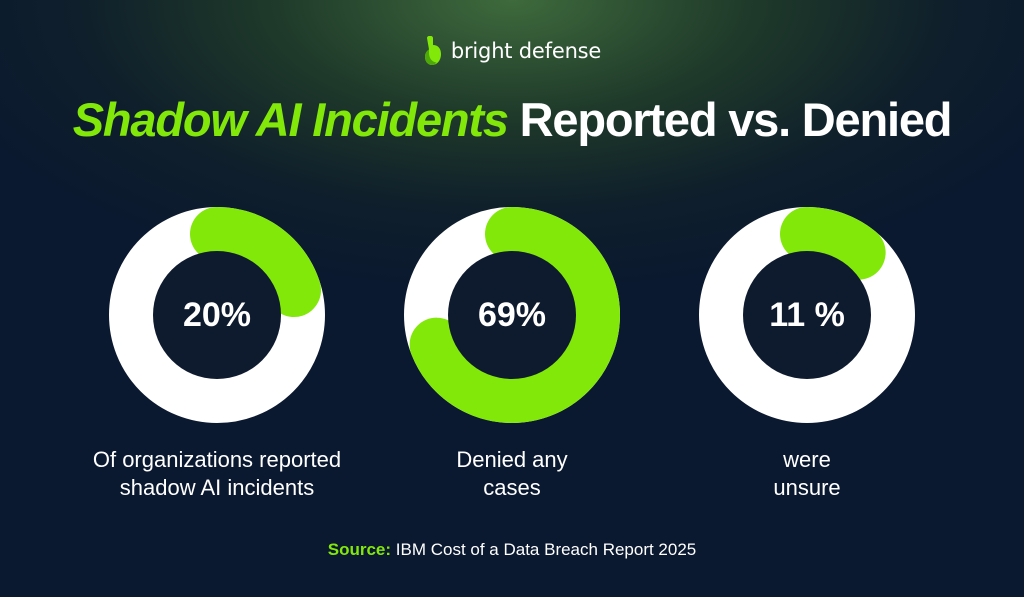 Image resolution: width=1024 pixels, height=597 pixels. I want to click on donut-hole-reported, so click(217, 315).